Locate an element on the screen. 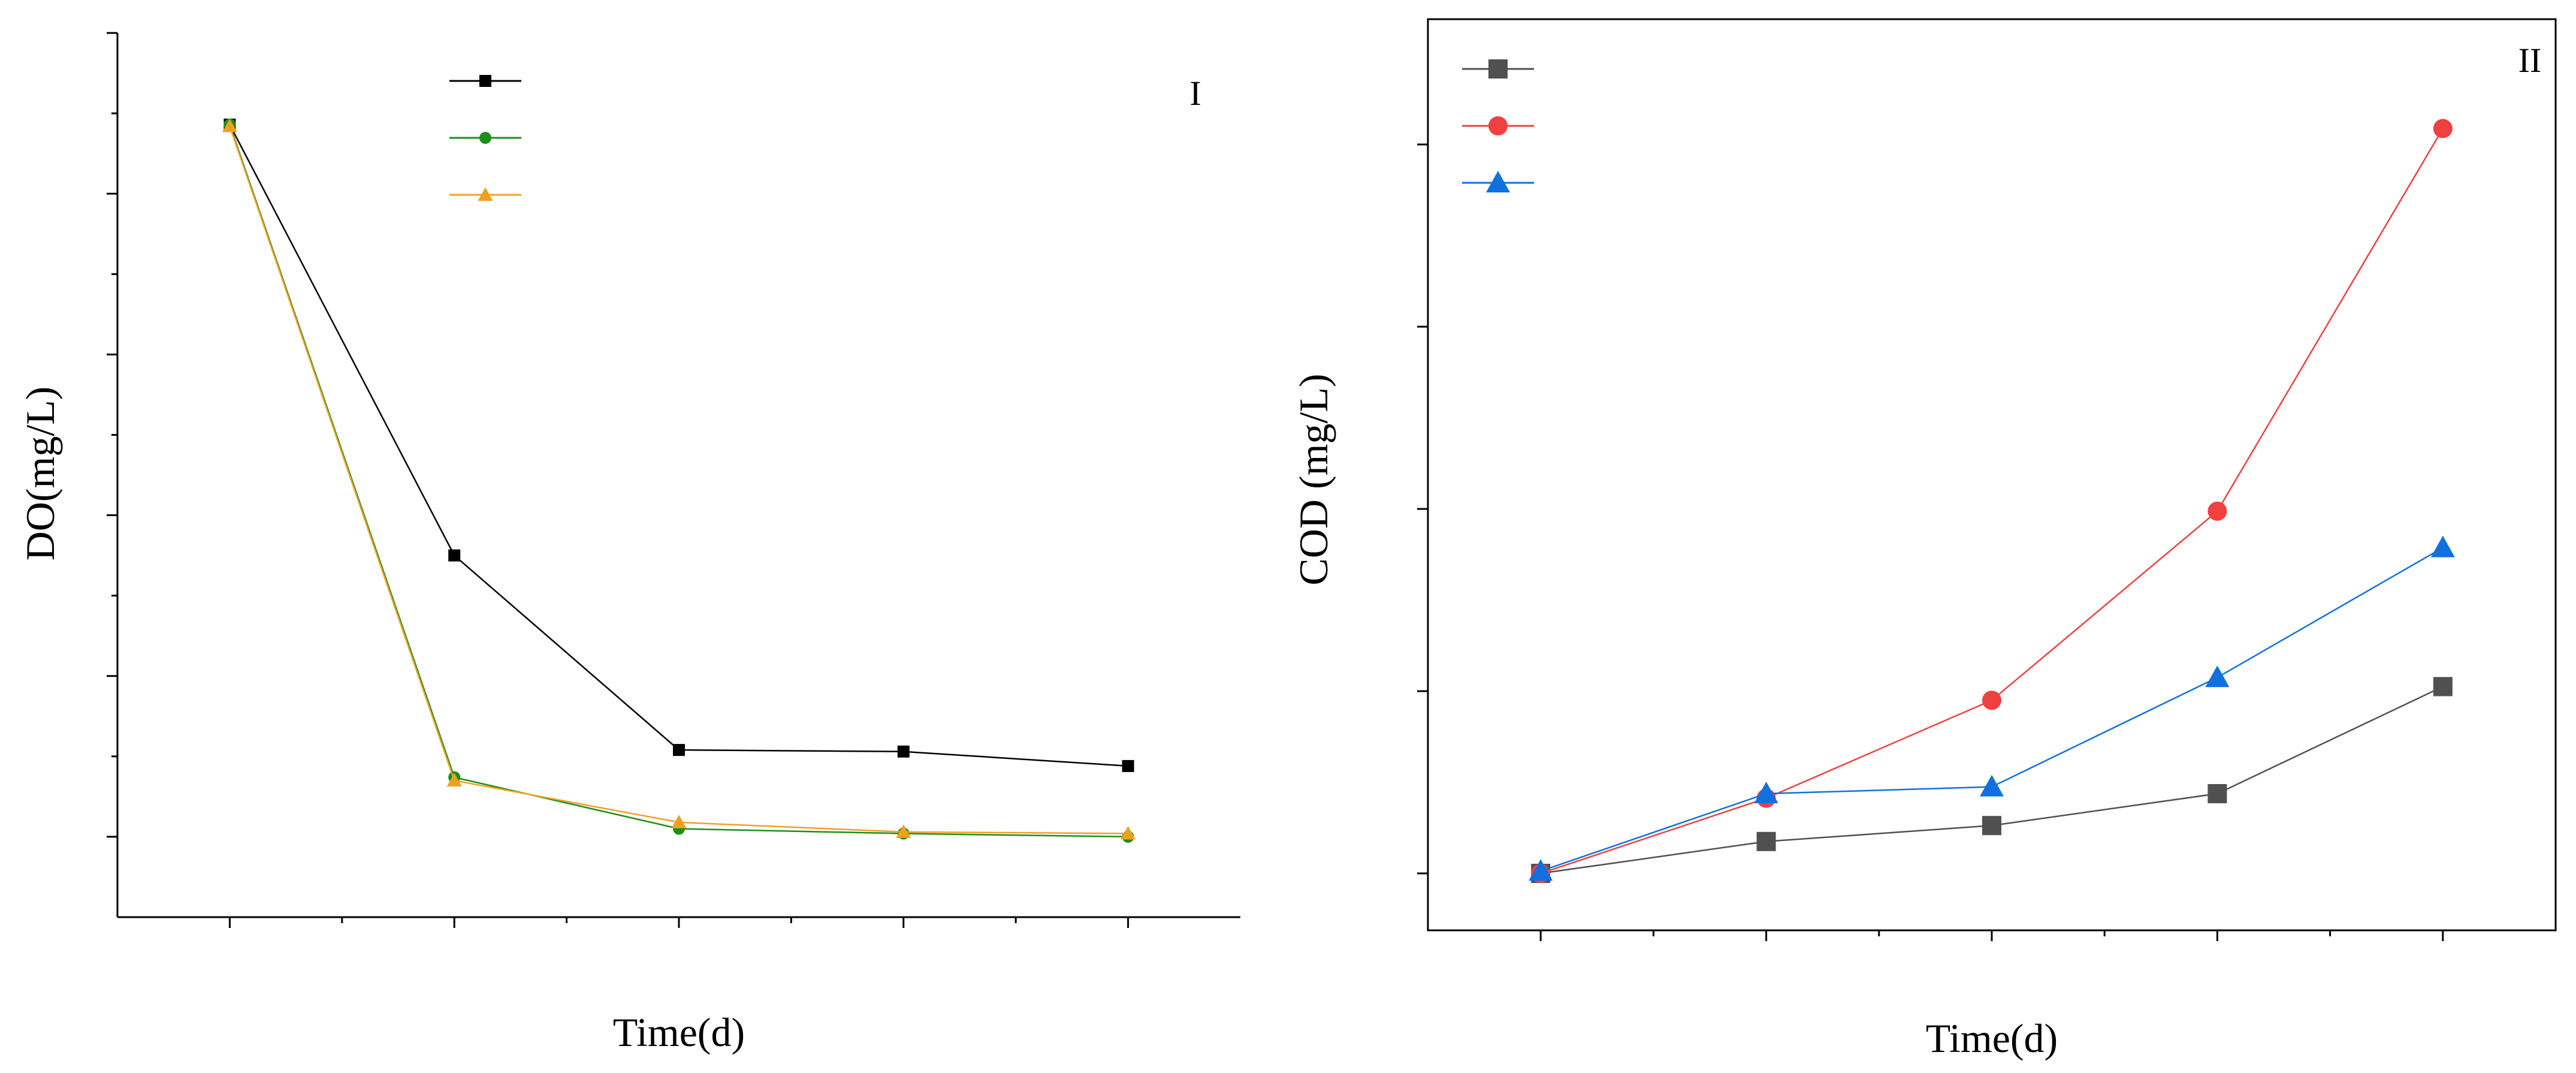 The width and height of the screenshot is (2576, 1073). panel-label: I is located at coordinates (1195, 93).